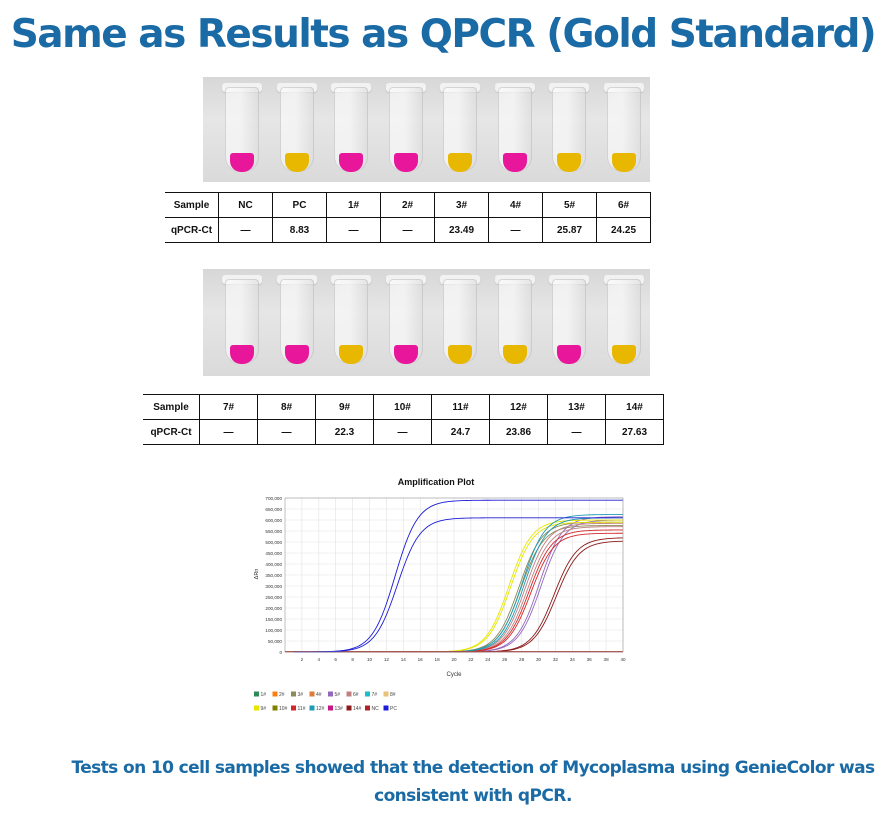 The width and height of the screenshot is (886, 824). I want to click on y-tick-label: 400,000, so click(273, 564).